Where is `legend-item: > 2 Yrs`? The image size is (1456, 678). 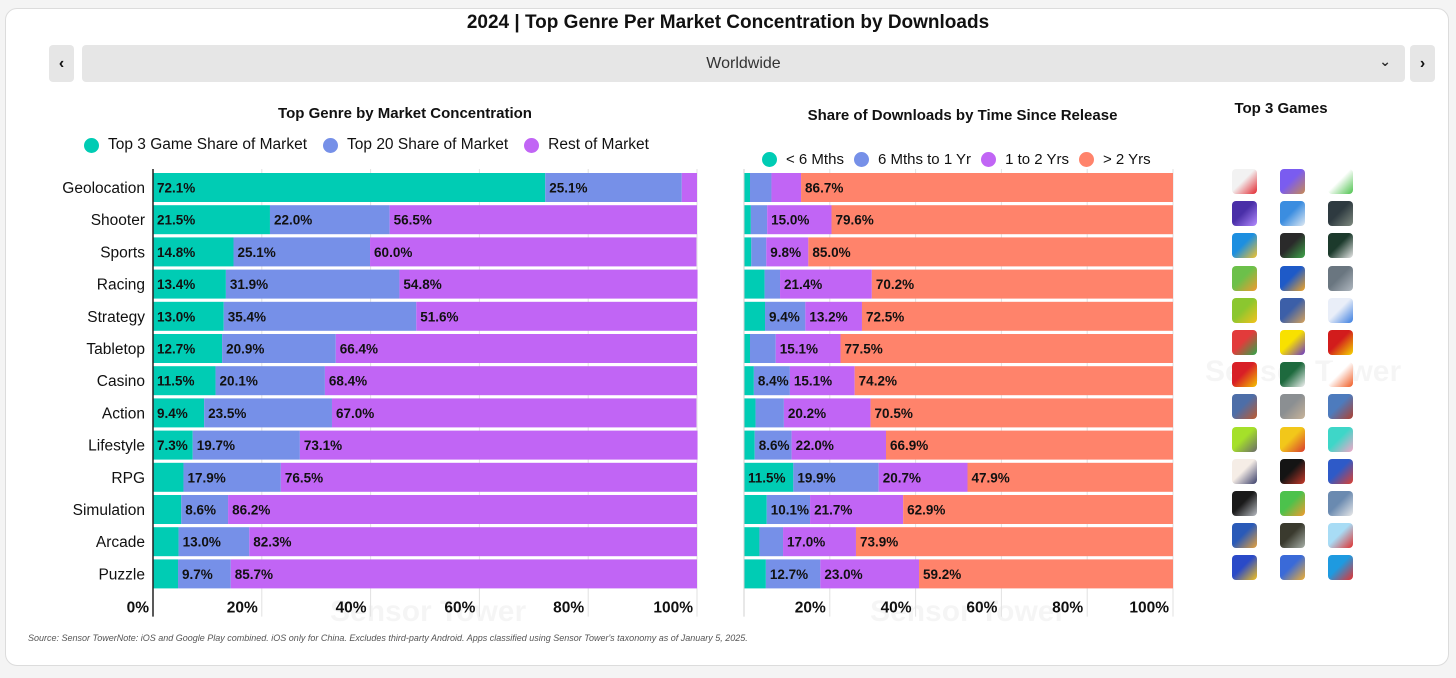 legend-item: > 2 Yrs is located at coordinates (1115, 159).